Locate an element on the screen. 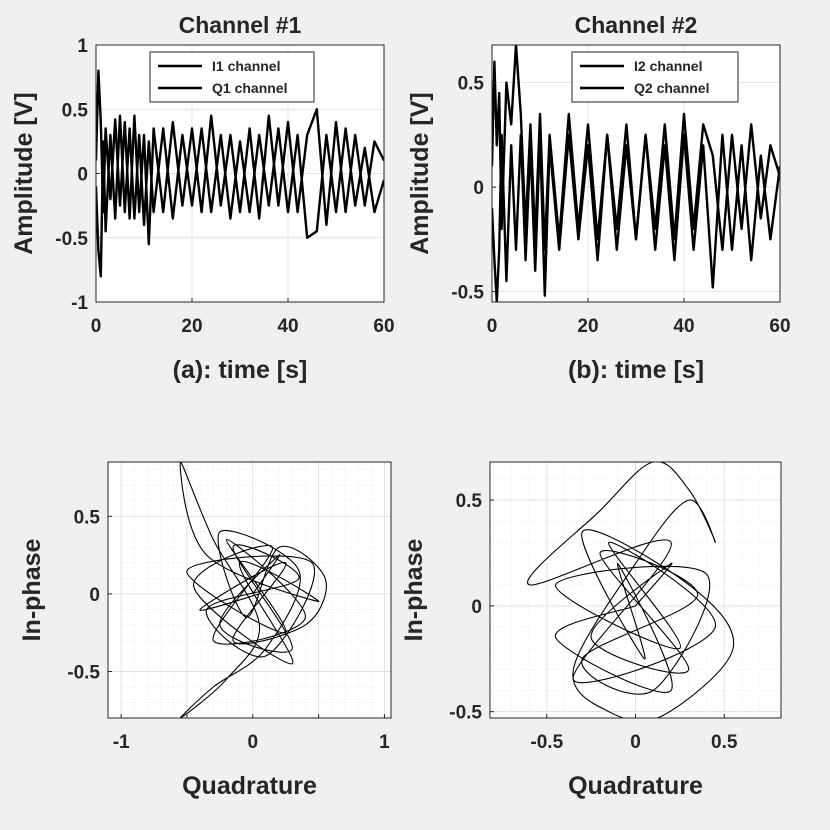 This screenshot has height=830, width=830. plot-area is located at coordinates (249, 590).